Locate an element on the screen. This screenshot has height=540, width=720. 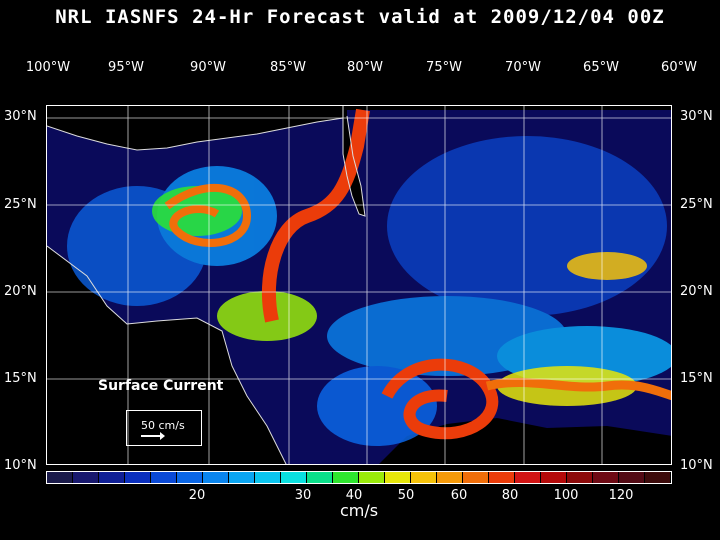
atlantic-top-land is located at coordinates (509, 108).